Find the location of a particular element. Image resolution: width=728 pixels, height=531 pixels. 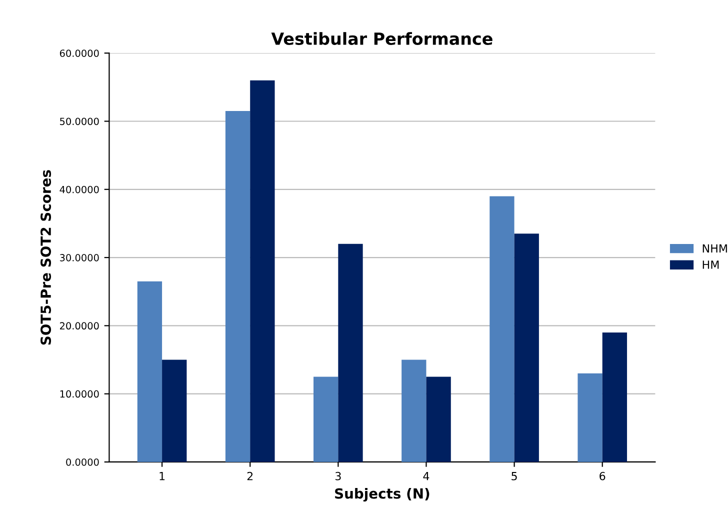

y-tick-label: 0.0000 is located at coordinates (82, 462).